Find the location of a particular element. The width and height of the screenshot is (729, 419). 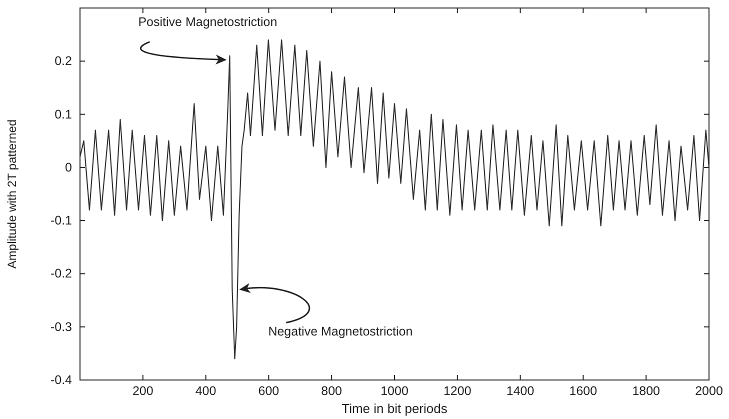

y-tick-label: -0.3 is located at coordinates (61, 327).